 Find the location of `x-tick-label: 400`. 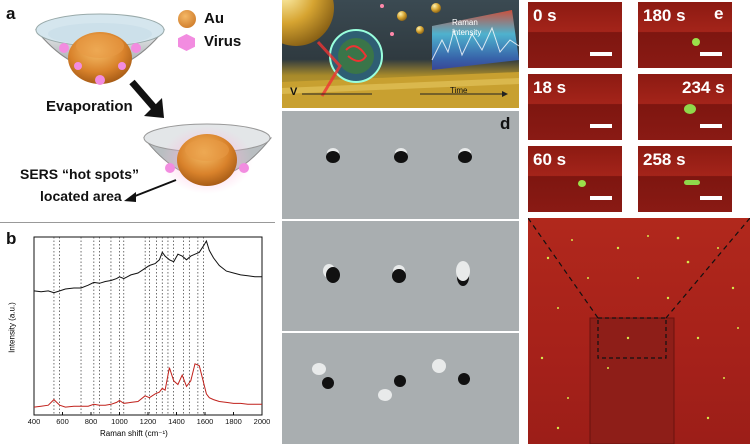

x-tick-label: 400 is located at coordinates (34, 421).